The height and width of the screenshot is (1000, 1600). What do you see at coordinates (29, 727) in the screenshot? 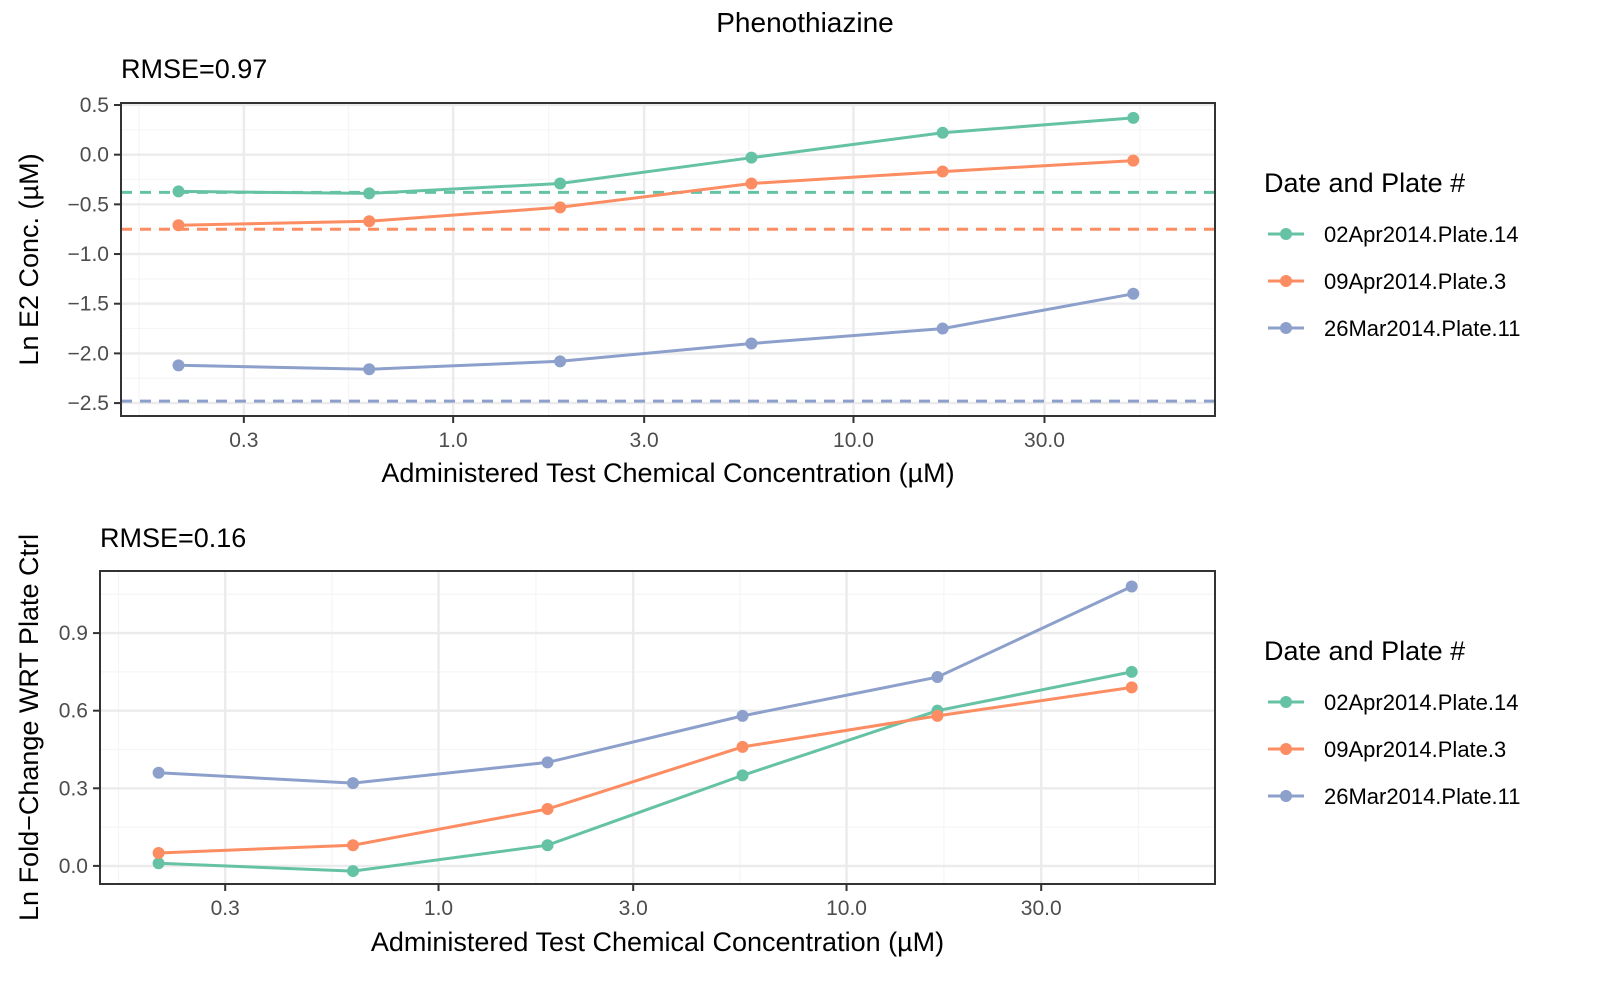
I see `y-axis-title: Ln Fold−Change WRT Plate Ctrl` at bounding box center [29, 727].